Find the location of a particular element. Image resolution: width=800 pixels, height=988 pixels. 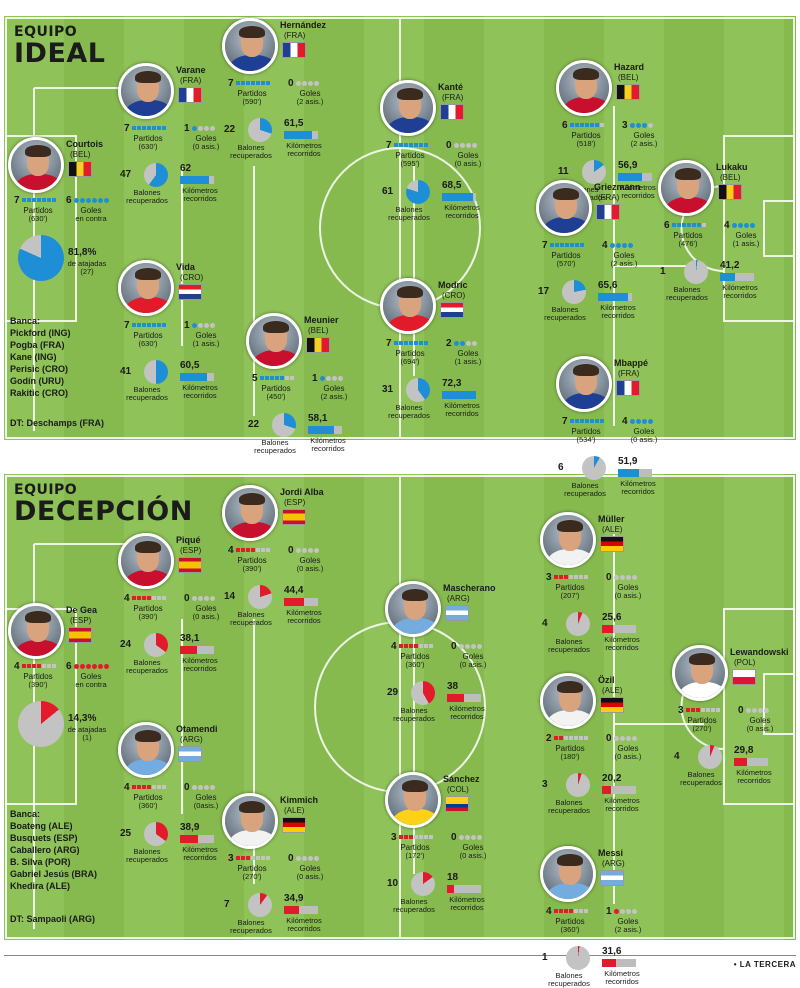

matches-row: 4 is located at coordinates (148, 598).